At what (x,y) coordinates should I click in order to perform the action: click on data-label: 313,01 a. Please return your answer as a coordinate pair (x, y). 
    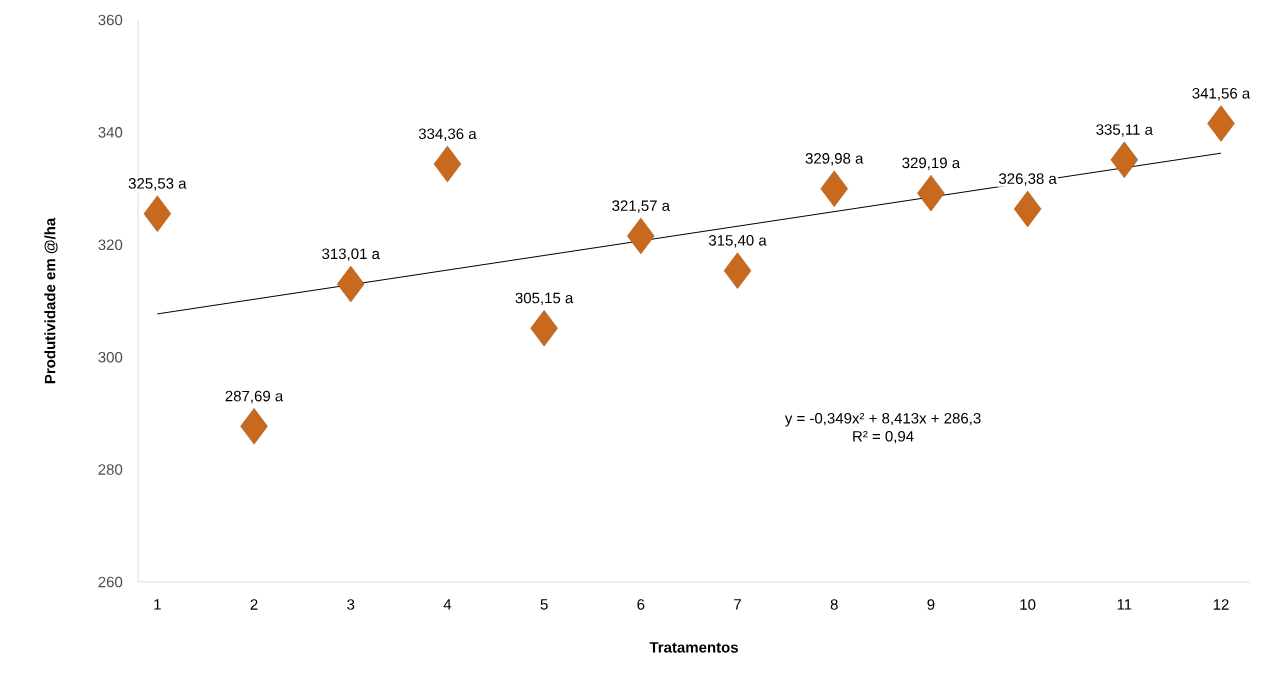
    Looking at the image, I should click on (351, 254).